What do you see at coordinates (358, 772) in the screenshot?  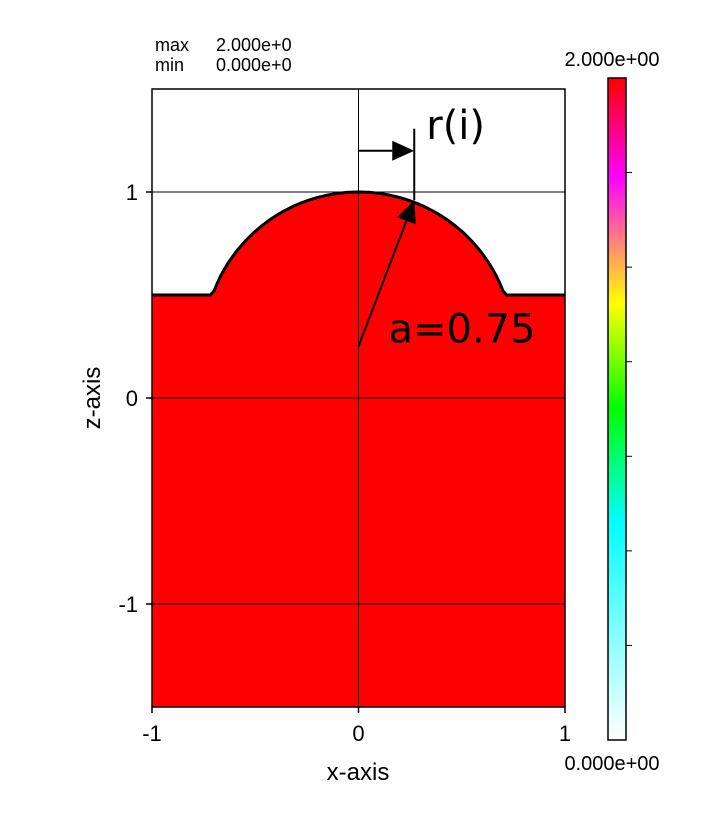 I see `x-axis-label: x-axis` at bounding box center [358, 772].